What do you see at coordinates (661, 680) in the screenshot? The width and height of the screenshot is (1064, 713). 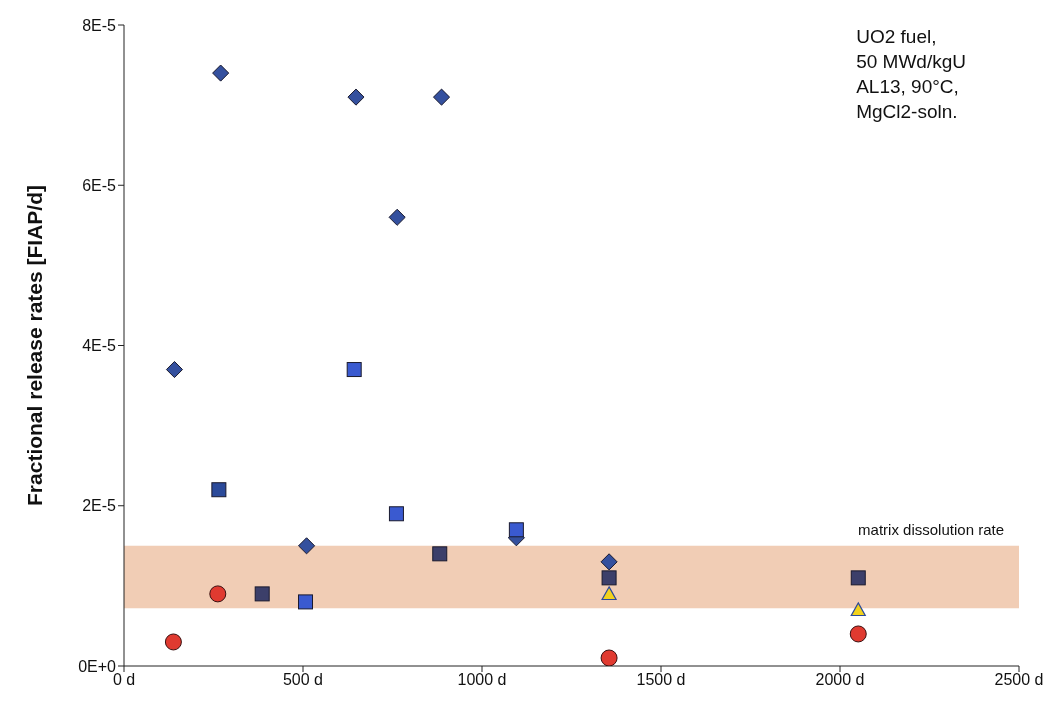 I see `x-tick-label: 1500 d` at bounding box center [661, 680].